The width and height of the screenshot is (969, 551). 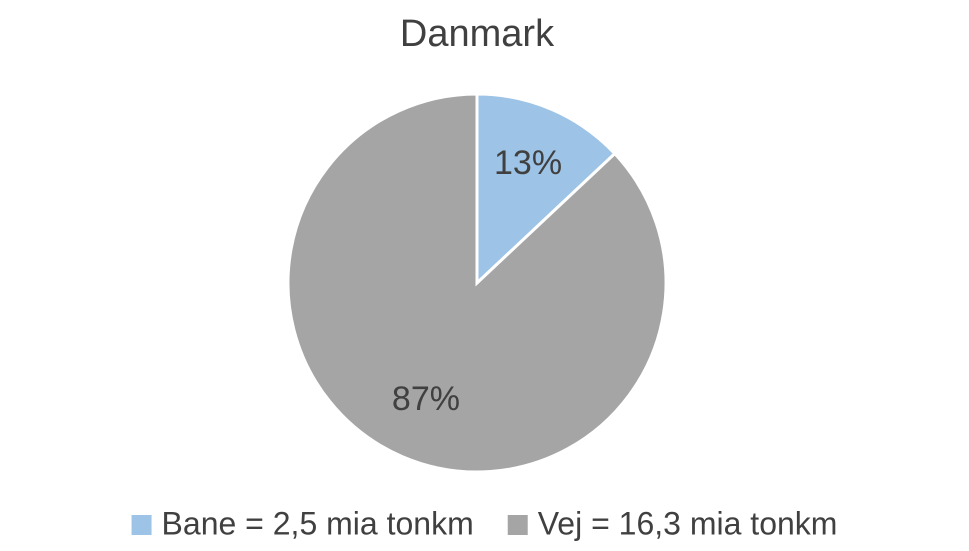 What do you see at coordinates (528, 163) in the screenshot?
I see `data-label: 13%` at bounding box center [528, 163].